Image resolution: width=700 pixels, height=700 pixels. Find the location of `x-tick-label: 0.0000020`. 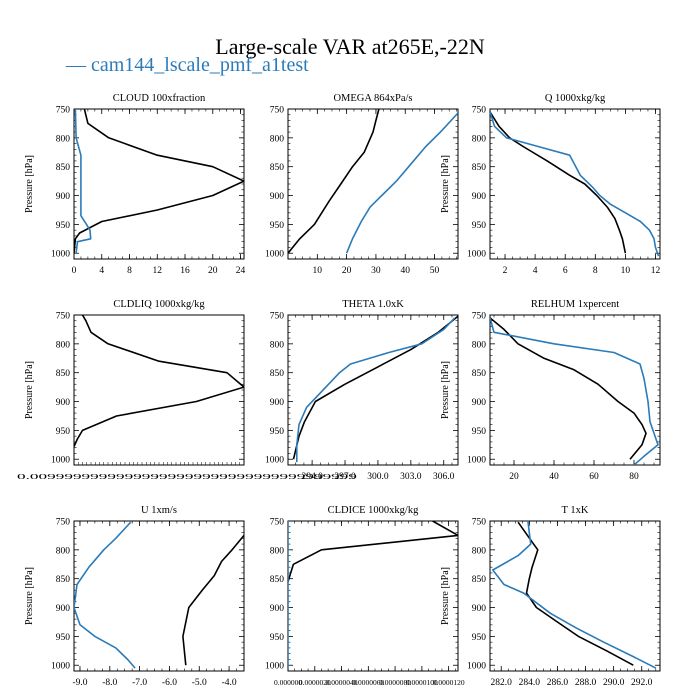

x-tick-label: 0.0000020 is located at coordinates (315, 682).